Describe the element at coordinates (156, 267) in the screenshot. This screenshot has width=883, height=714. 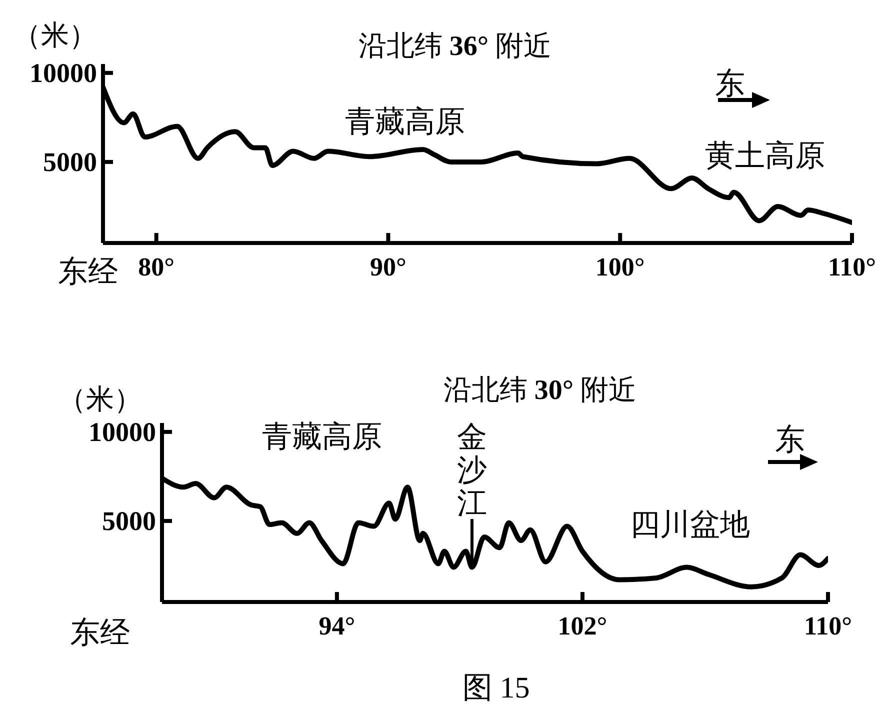
I see `x-tick-label: 80°` at that location.